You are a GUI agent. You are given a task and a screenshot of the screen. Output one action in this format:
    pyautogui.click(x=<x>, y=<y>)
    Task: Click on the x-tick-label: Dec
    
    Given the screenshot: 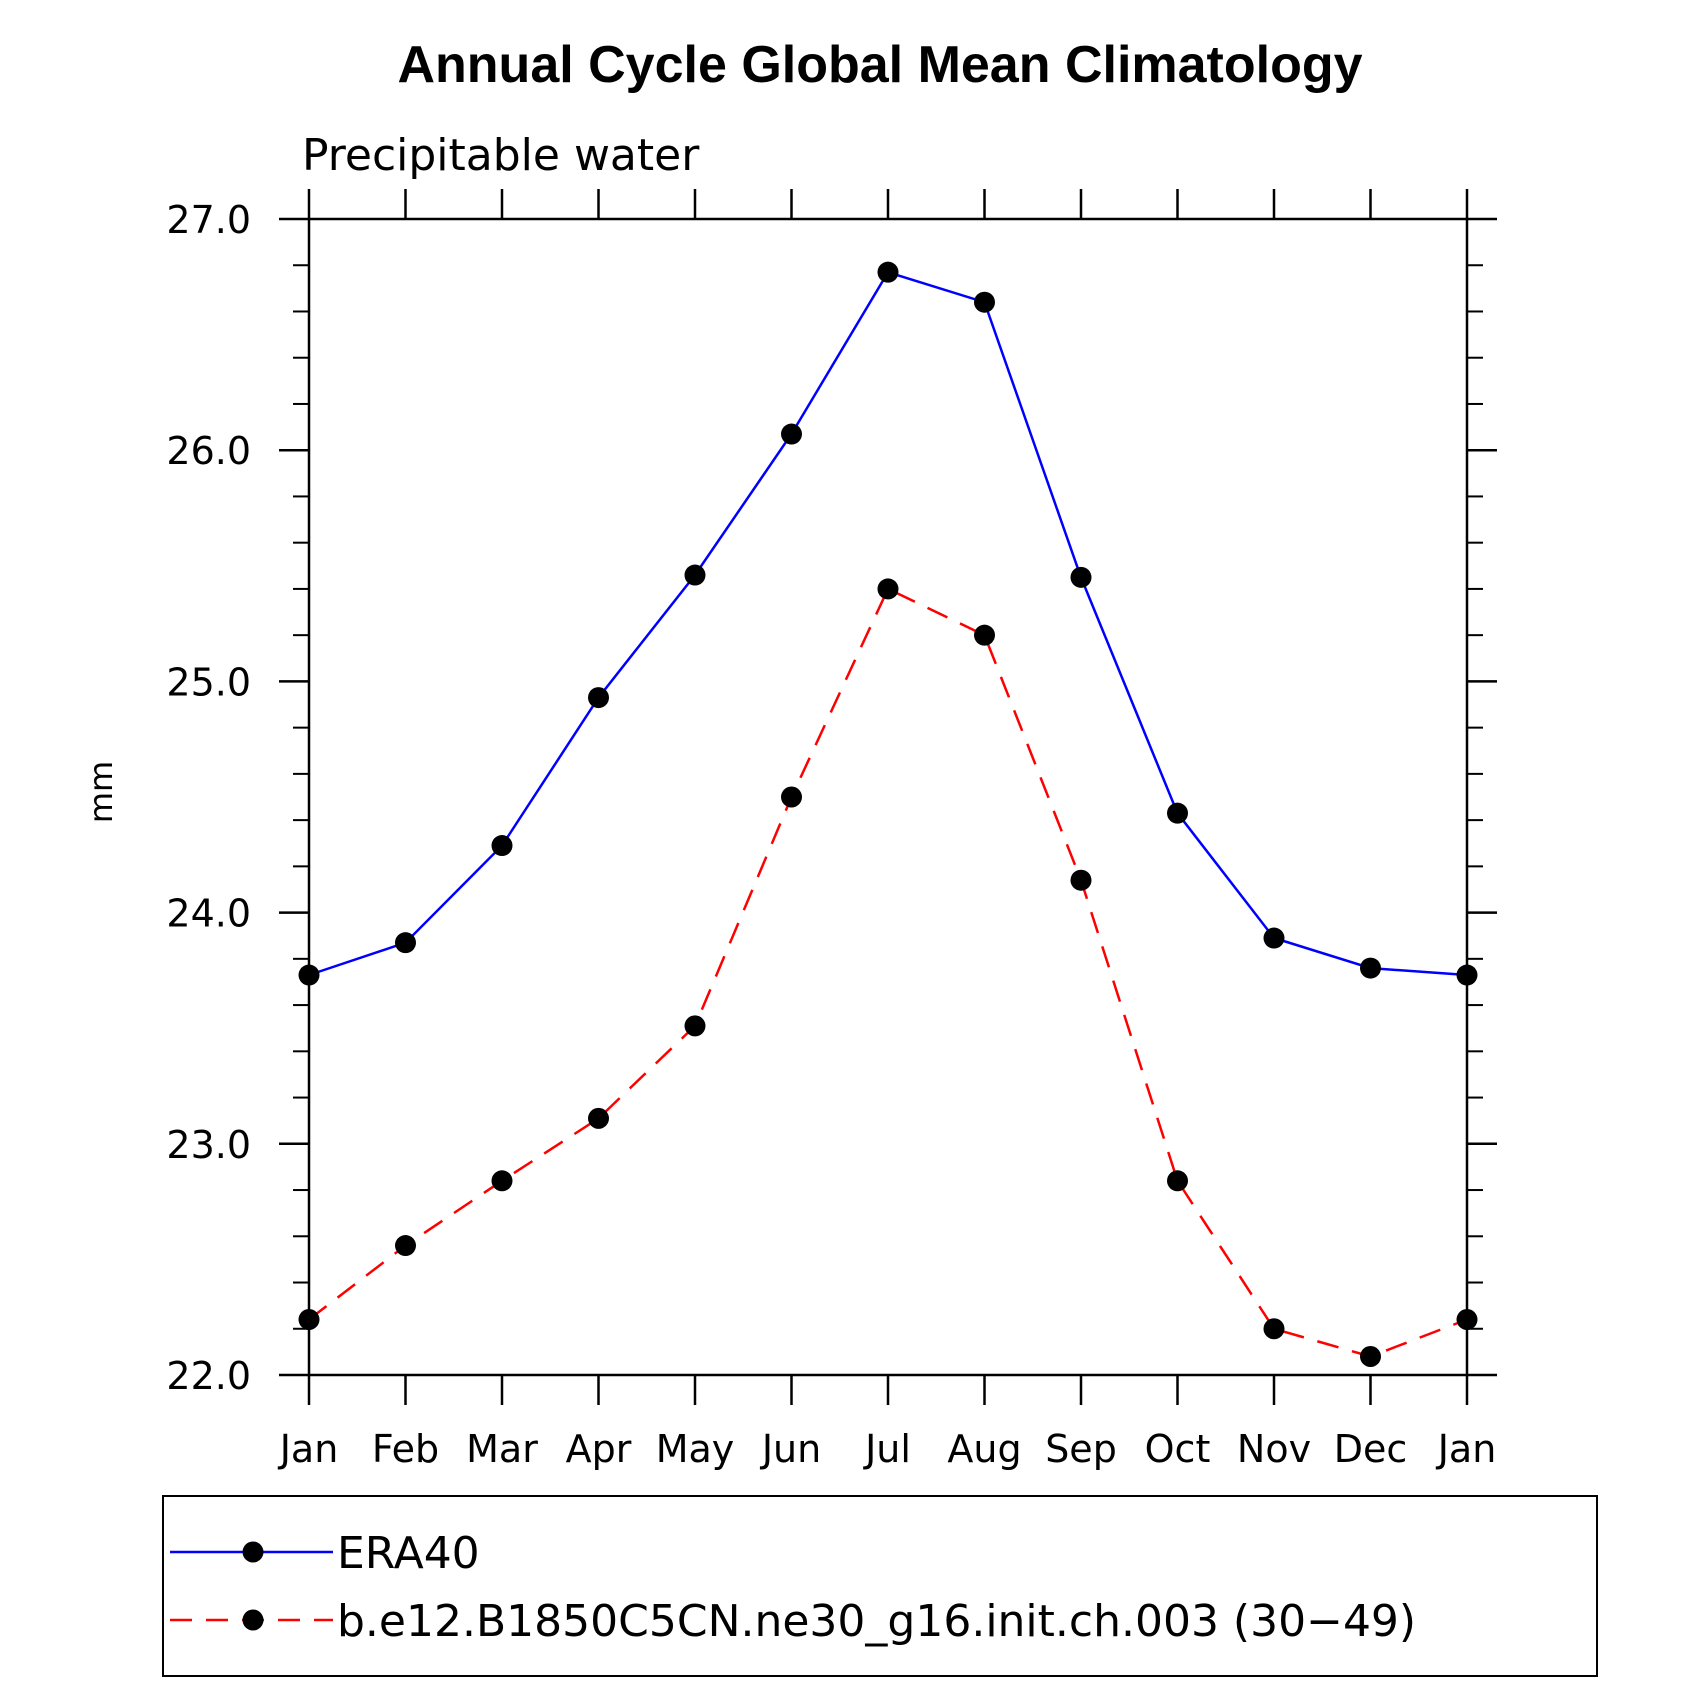 What is the action you would take?
    pyautogui.click(x=1371, y=1449)
    